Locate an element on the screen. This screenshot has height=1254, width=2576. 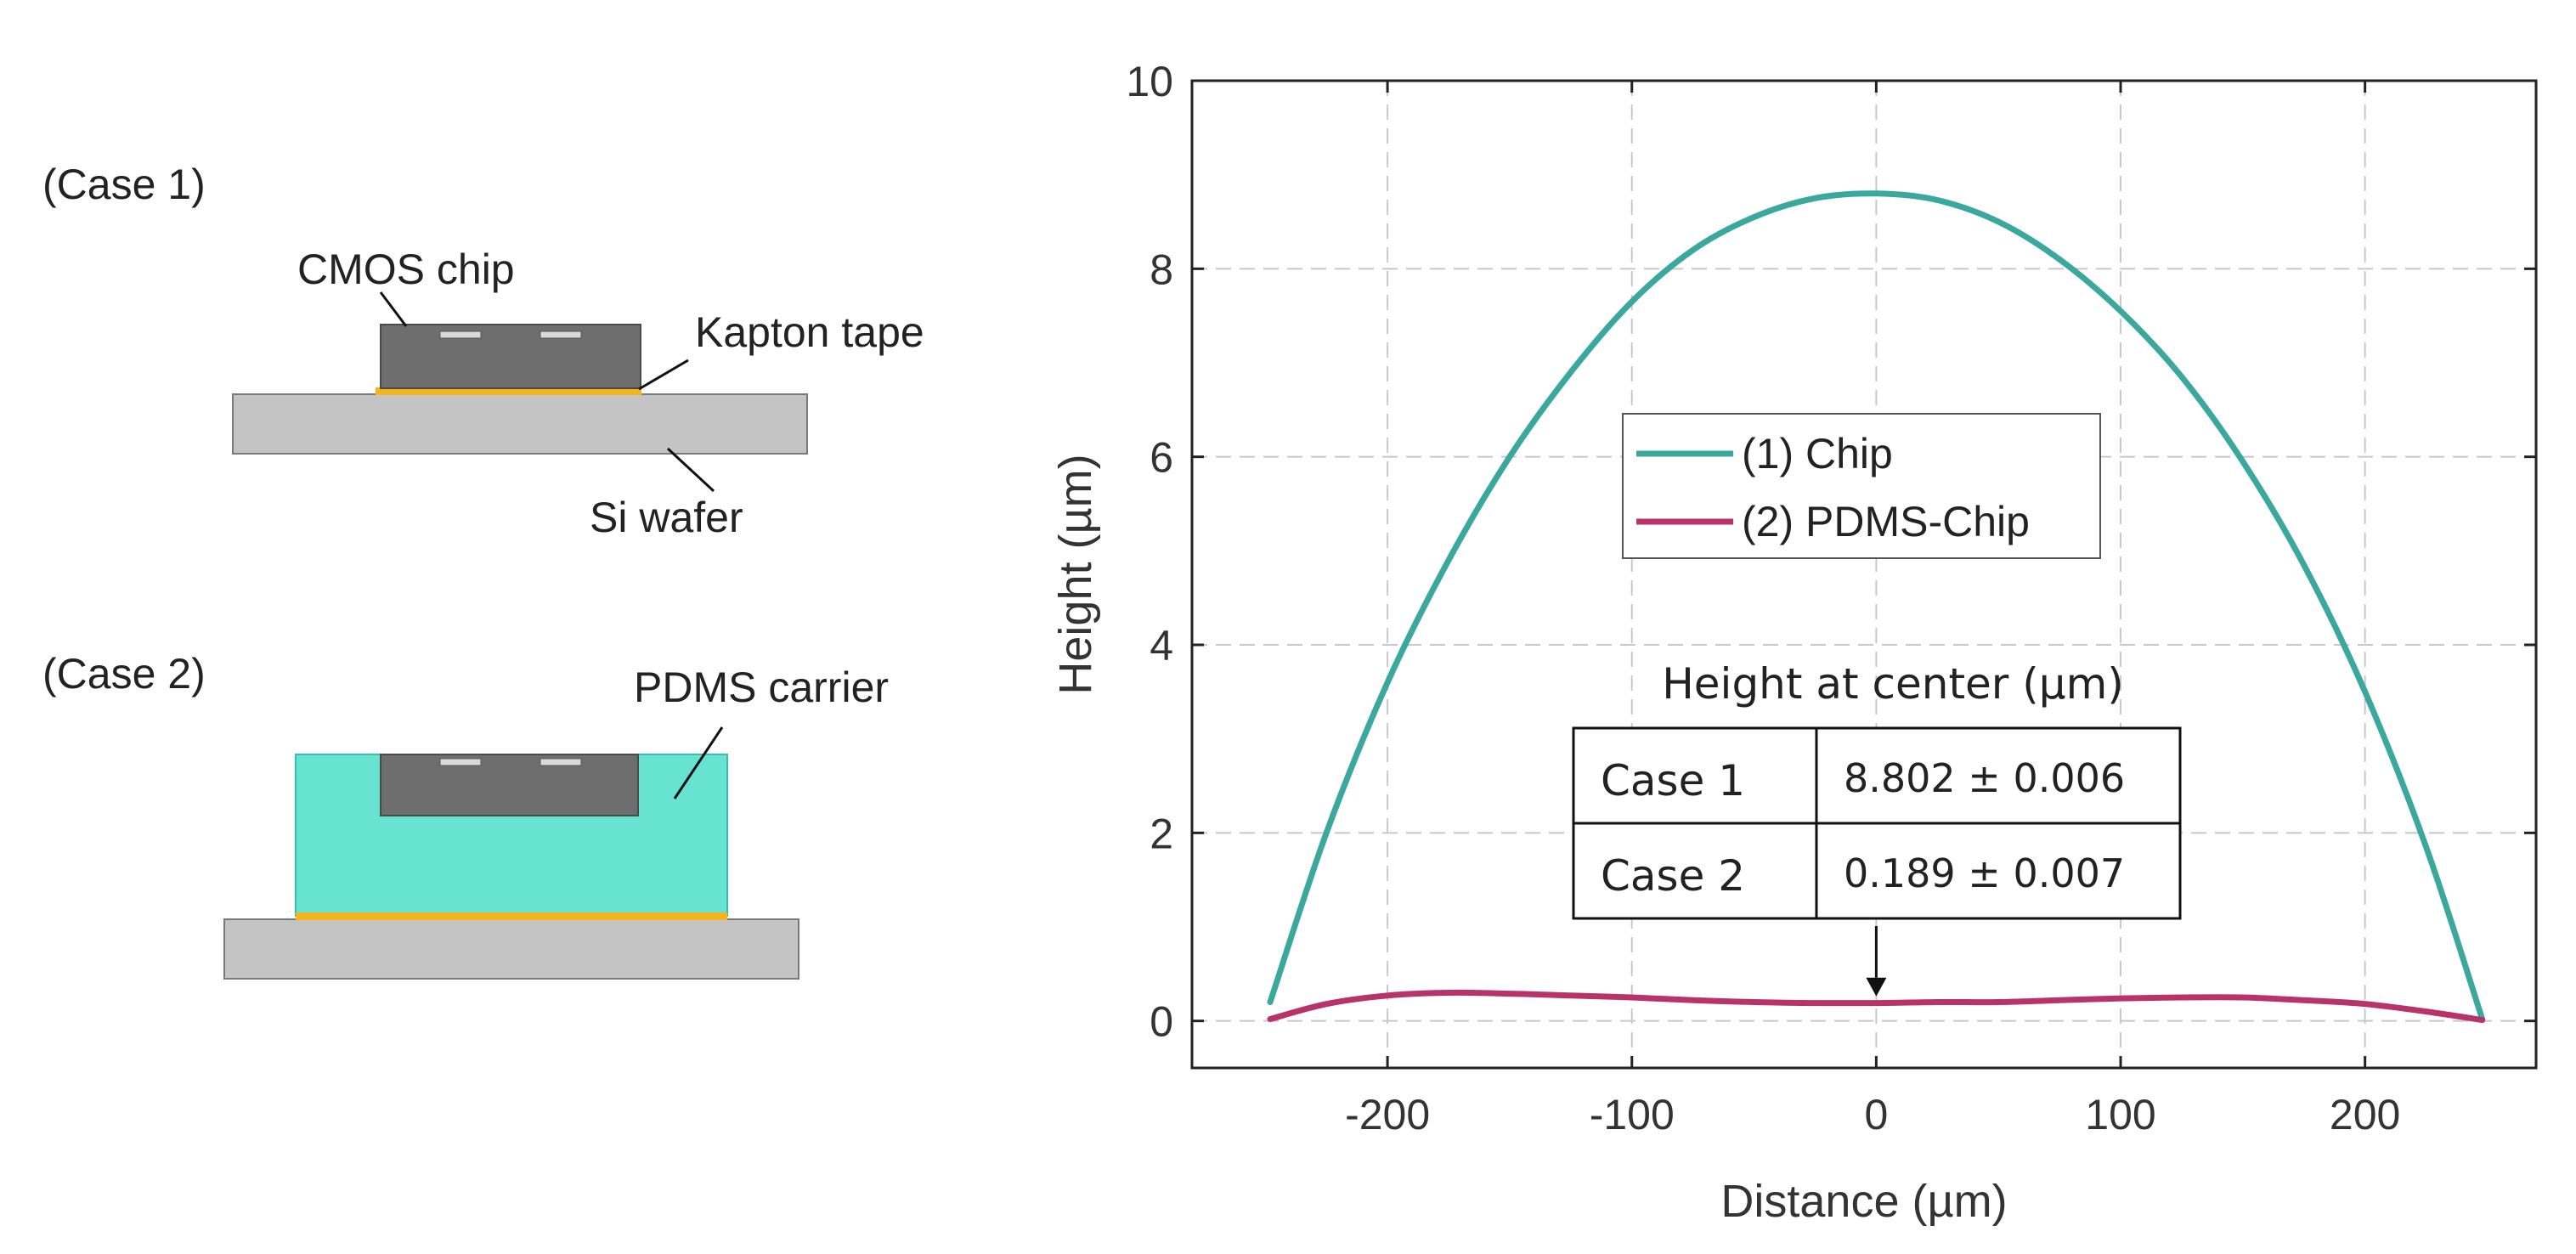
table-cell-case: Case 1 is located at coordinates (1673, 780).